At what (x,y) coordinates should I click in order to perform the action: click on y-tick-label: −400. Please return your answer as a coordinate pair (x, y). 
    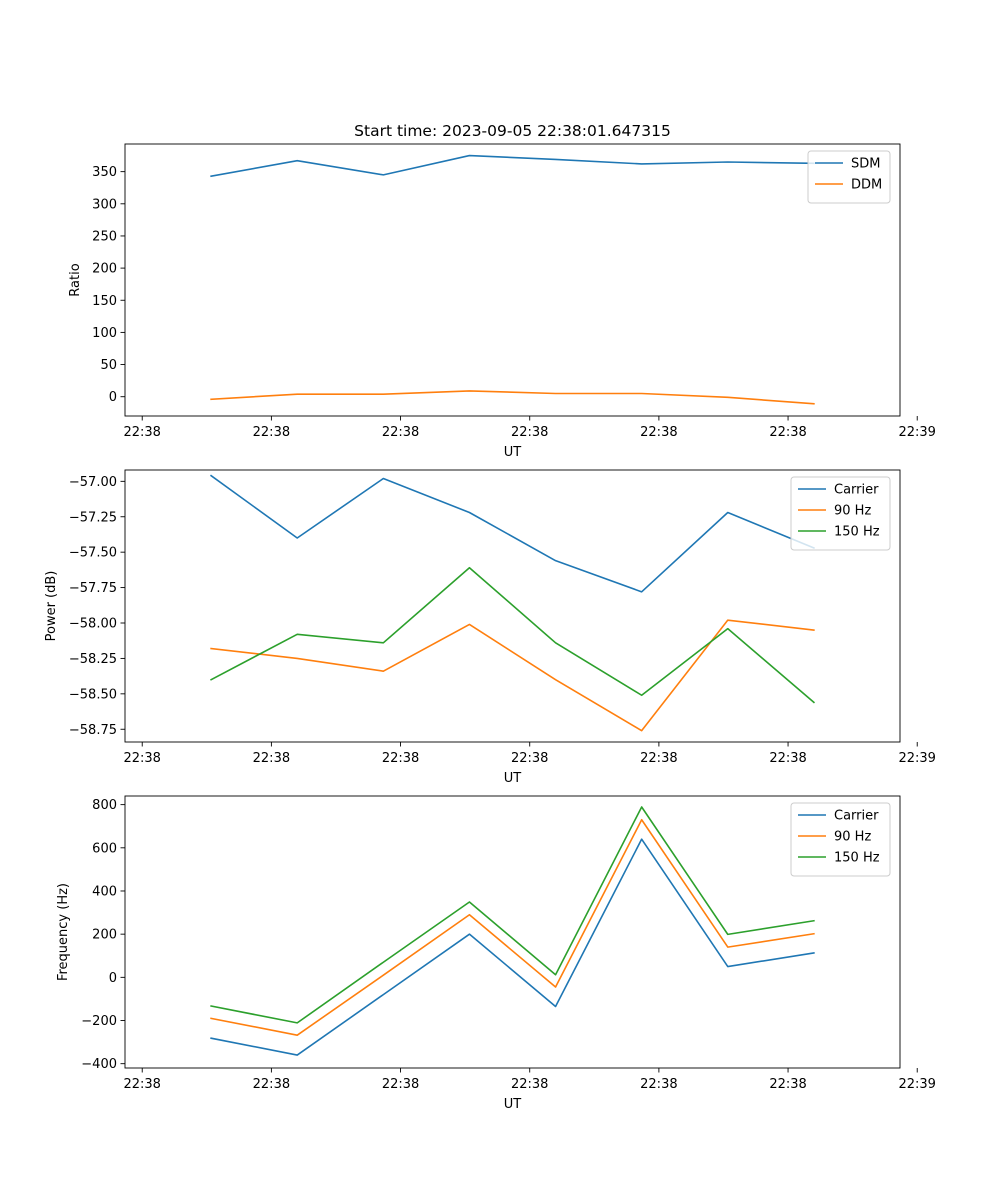
    Looking at the image, I should click on (99, 1064).